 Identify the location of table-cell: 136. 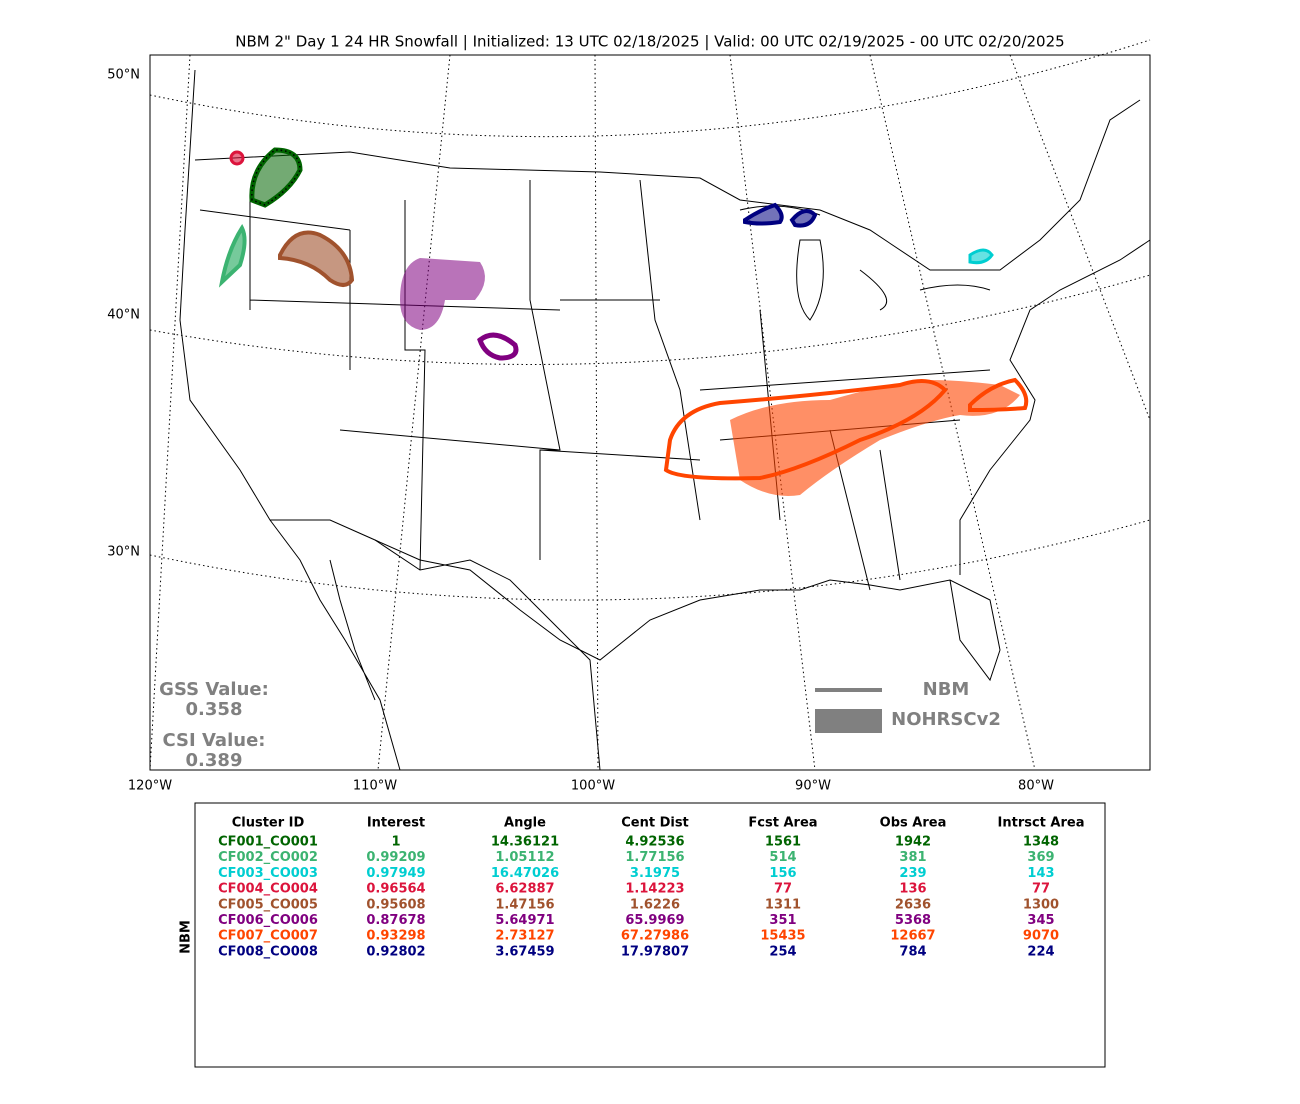
(912, 889).